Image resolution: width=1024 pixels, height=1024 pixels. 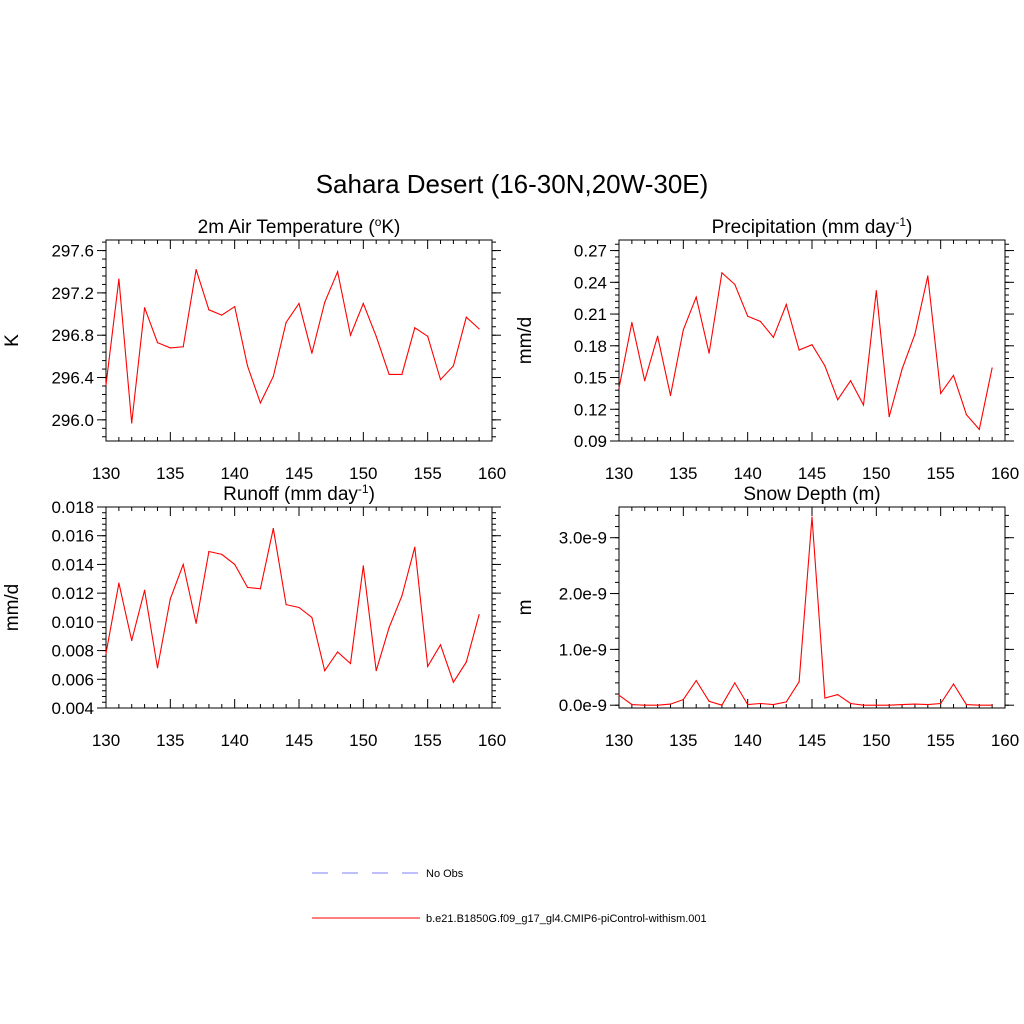 What do you see at coordinates (72, 420) in the screenshot?
I see `y-tick-label: 296.0` at bounding box center [72, 420].